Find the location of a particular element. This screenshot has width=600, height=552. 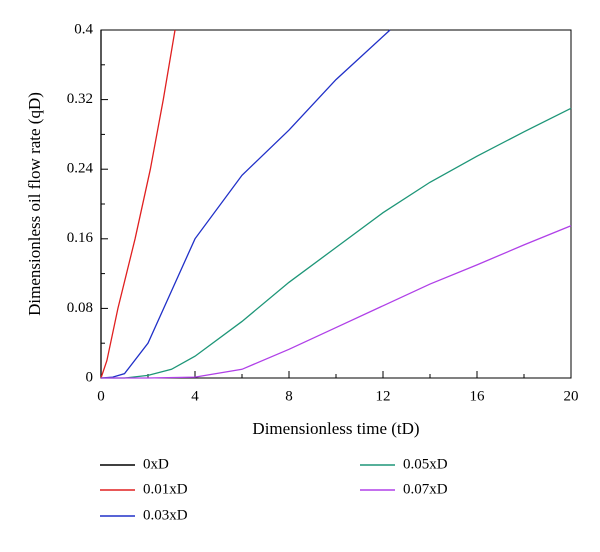

y-tick-label: 0.32 is located at coordinates (80, 99).